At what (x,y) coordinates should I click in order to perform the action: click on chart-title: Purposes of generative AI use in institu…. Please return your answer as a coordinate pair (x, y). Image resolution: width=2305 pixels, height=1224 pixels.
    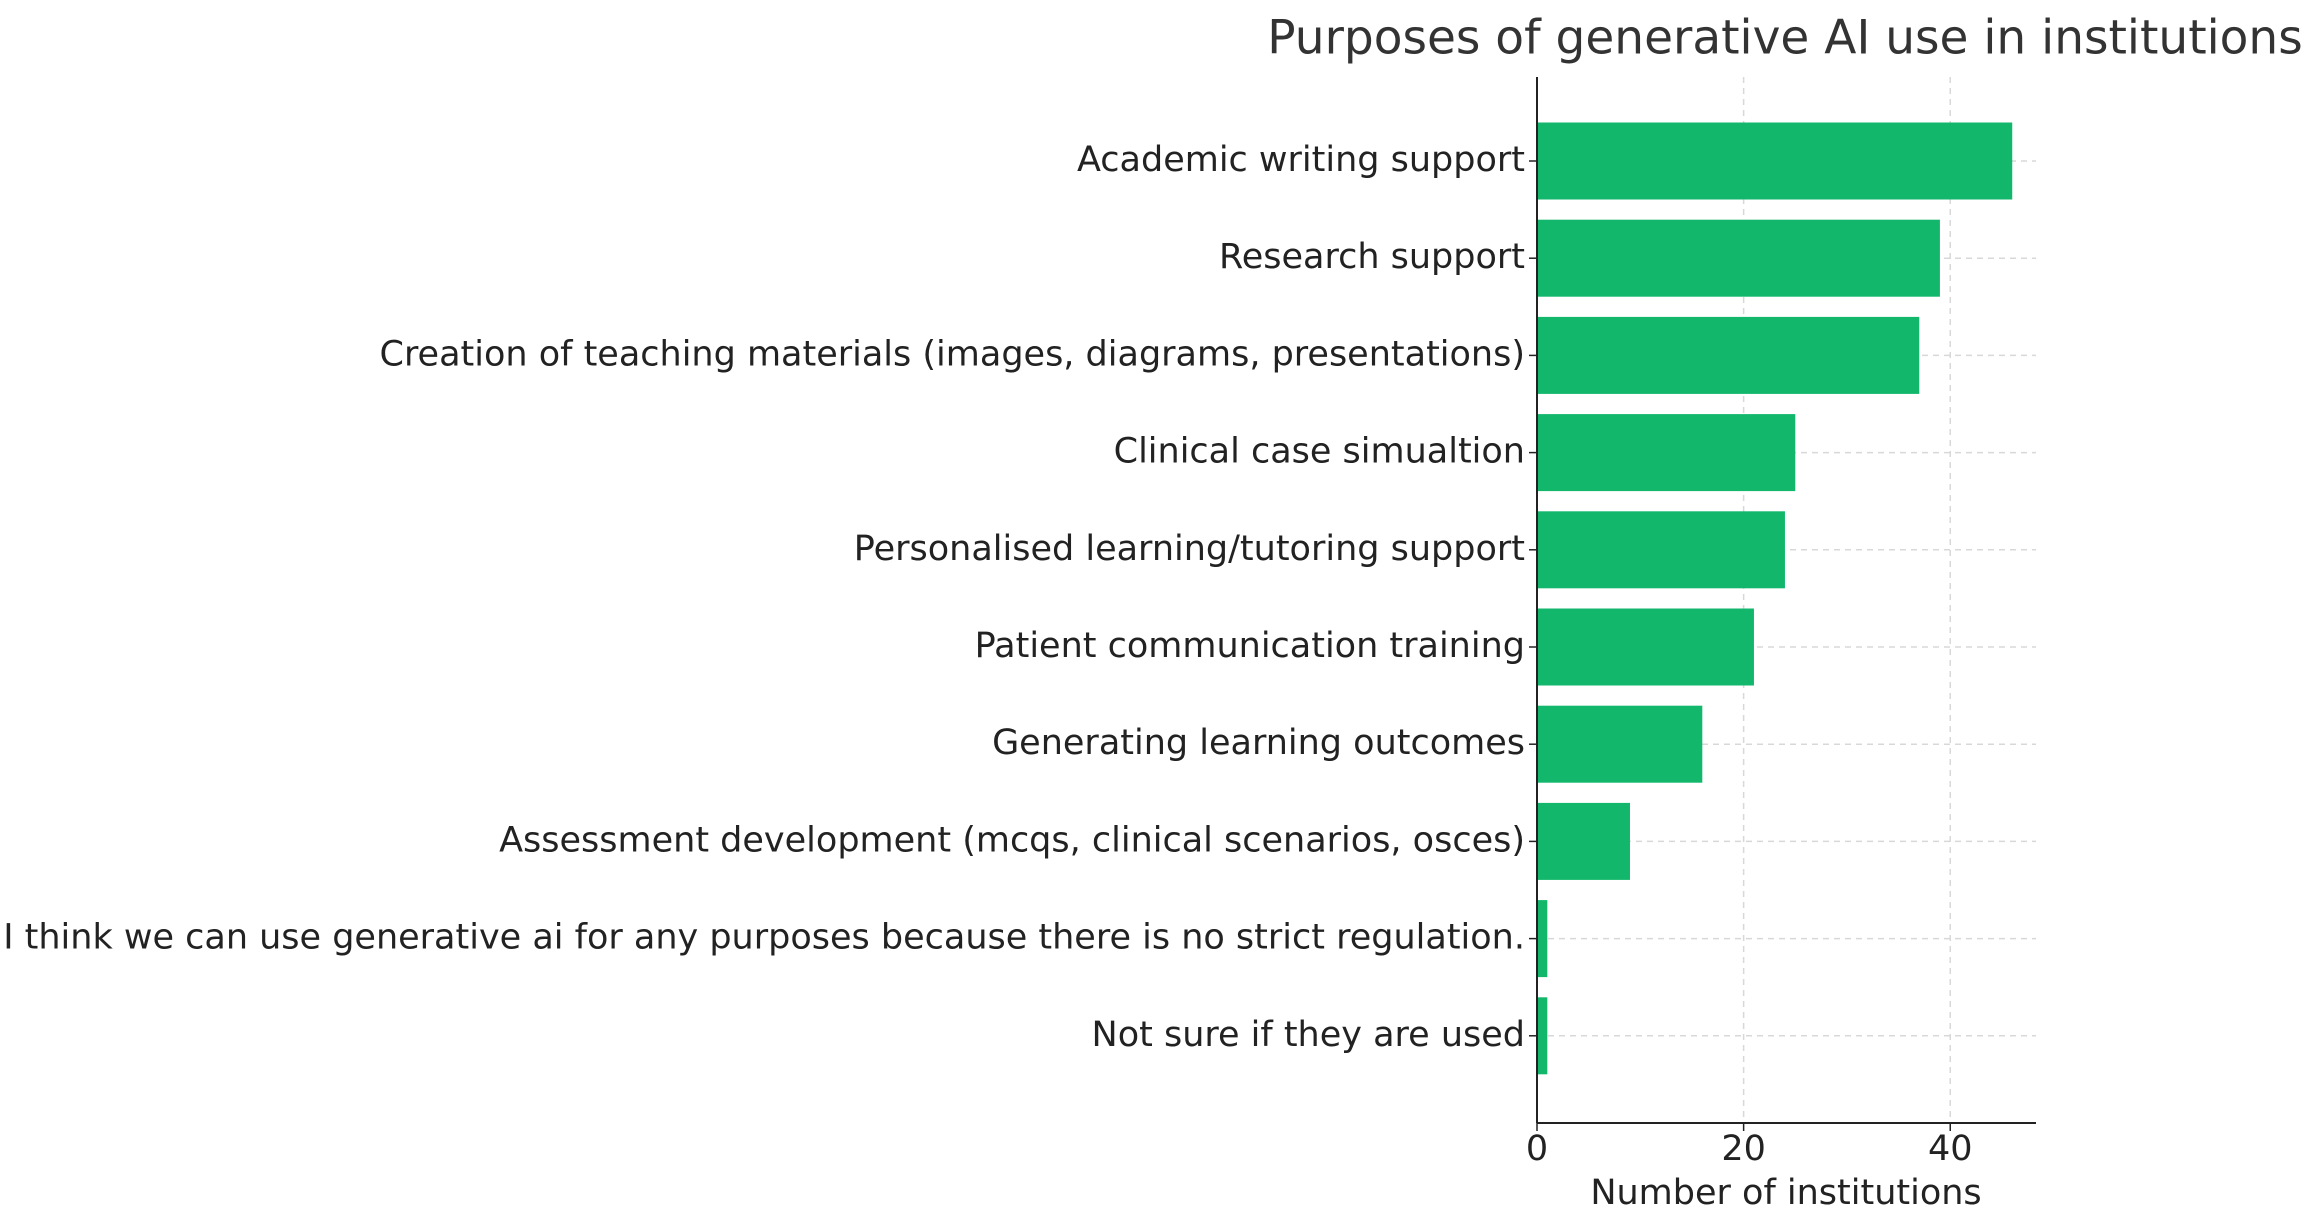
    Looking at the image, I should click on (1784, 38).